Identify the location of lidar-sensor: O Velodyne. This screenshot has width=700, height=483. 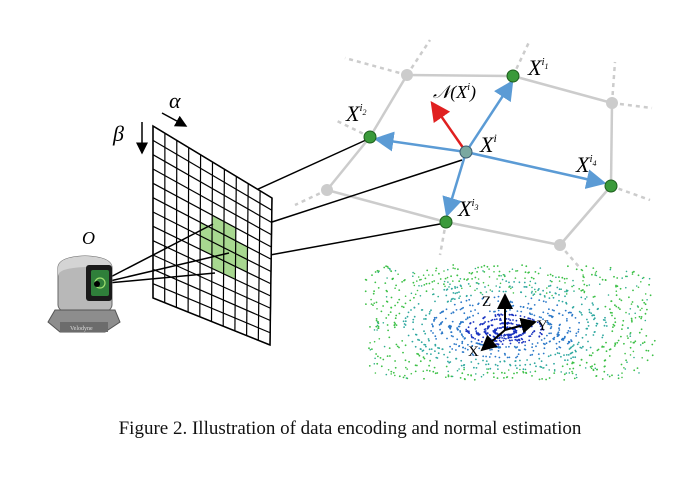
(84, 280).